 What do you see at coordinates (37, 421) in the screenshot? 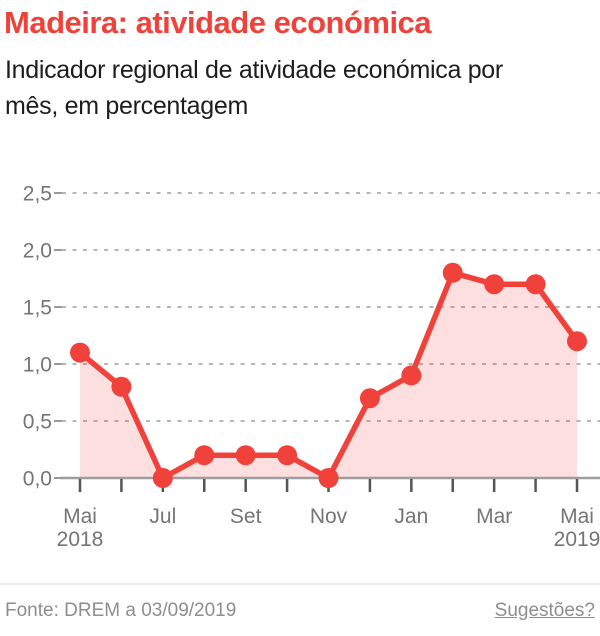
I see `svg-text: 0,5` at bounding box center [37, 421].